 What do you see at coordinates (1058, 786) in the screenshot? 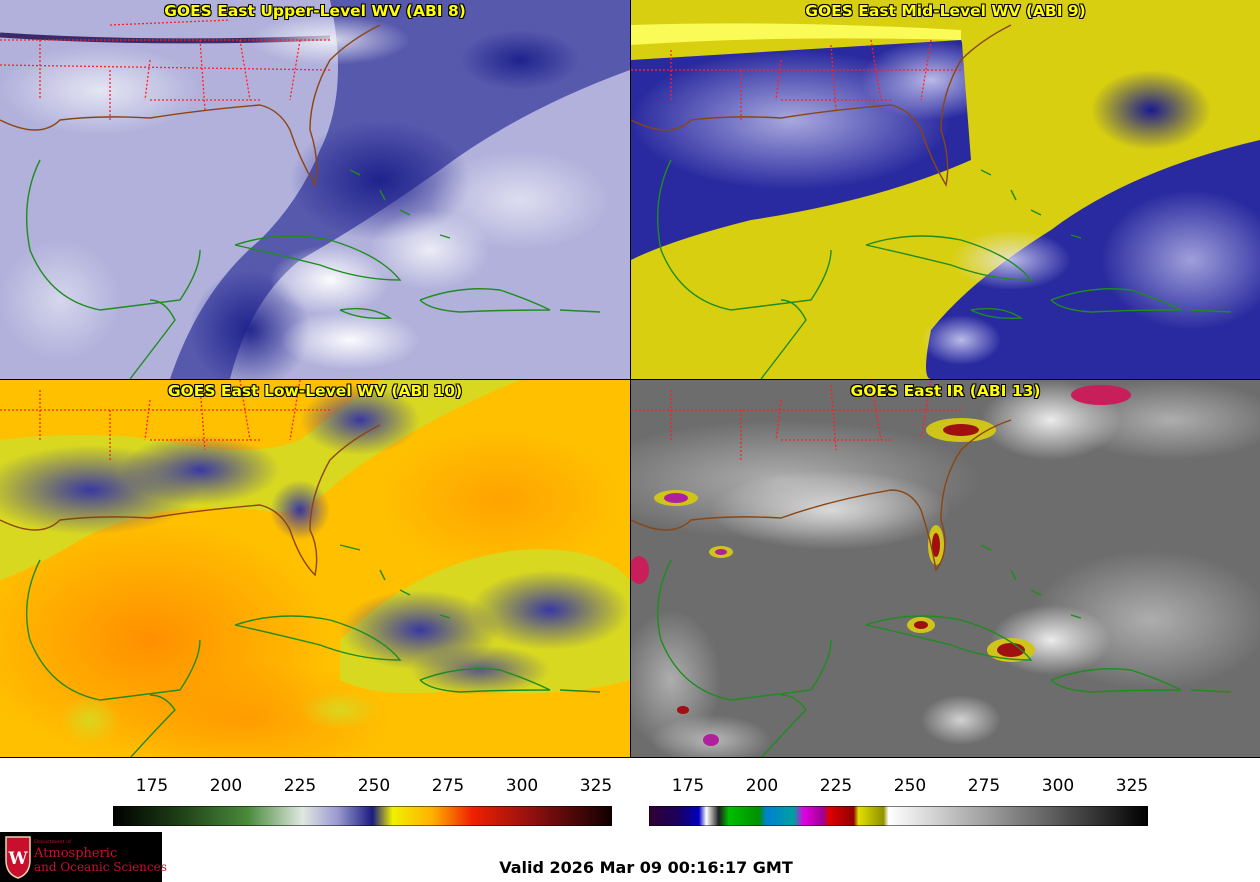
I see `colorbar-ir-tick: 300` at bounding box center [1058, 786].